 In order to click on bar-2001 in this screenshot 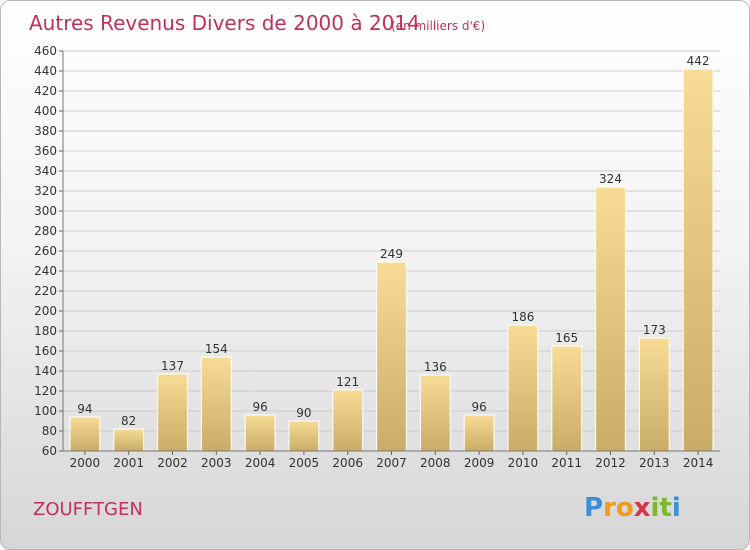, I will do `click(129, 440)`.